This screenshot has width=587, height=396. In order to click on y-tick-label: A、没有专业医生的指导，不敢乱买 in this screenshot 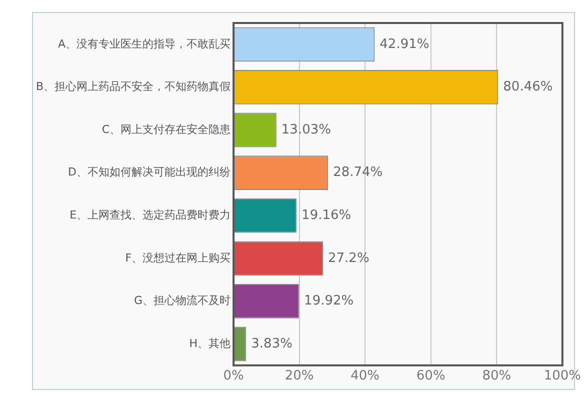, I will do `click(144, 43)`.